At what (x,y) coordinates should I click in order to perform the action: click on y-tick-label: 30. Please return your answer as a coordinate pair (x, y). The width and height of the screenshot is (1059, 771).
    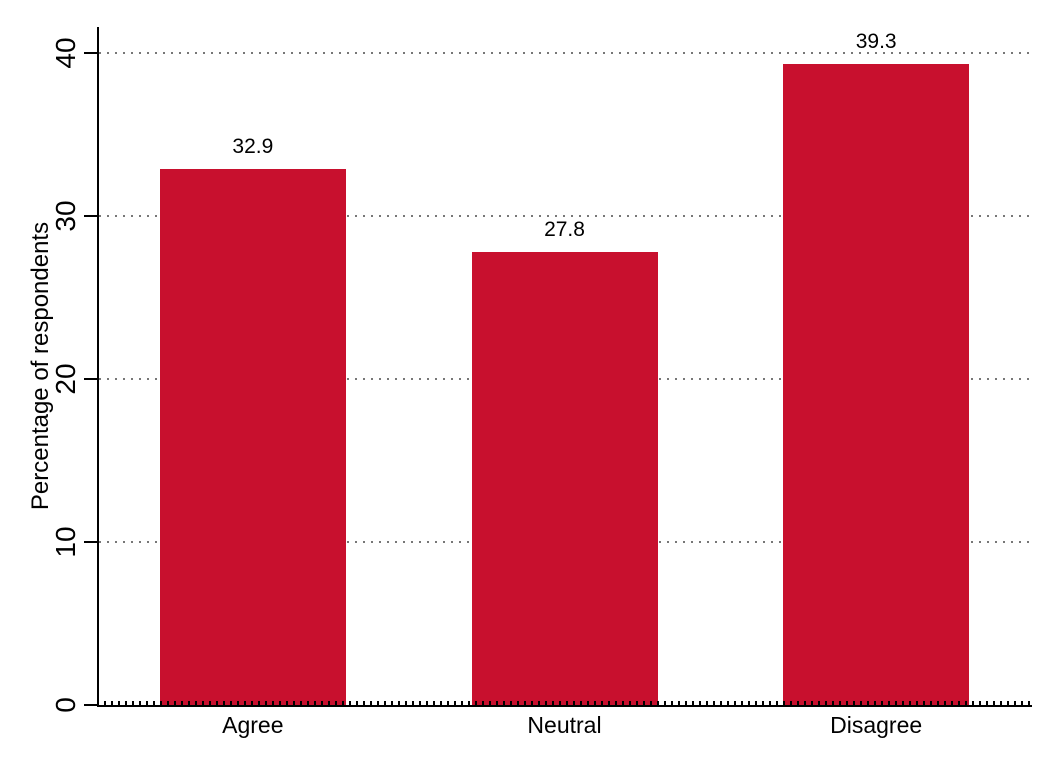
    Looking at the image, I should click on (65, 216).